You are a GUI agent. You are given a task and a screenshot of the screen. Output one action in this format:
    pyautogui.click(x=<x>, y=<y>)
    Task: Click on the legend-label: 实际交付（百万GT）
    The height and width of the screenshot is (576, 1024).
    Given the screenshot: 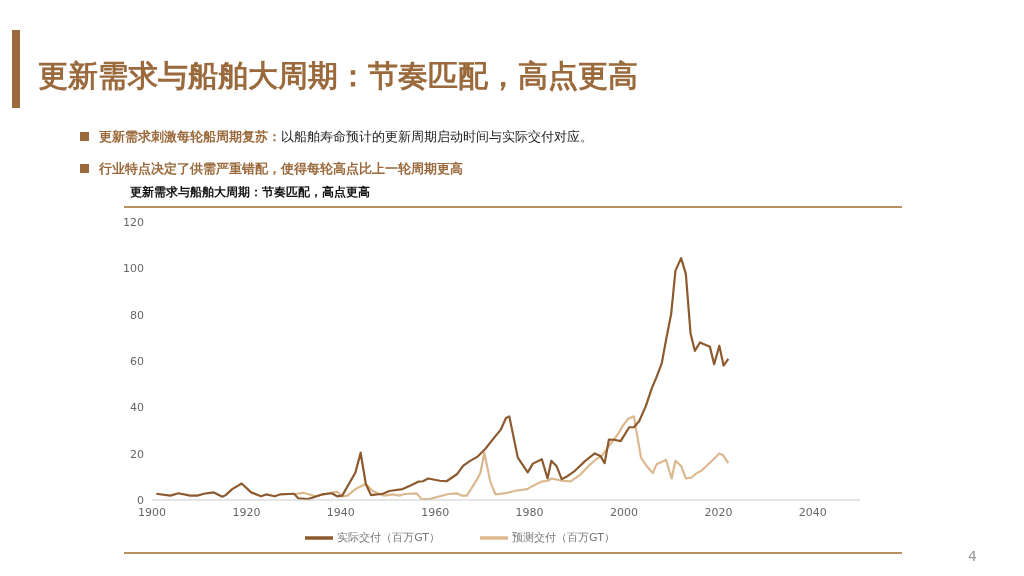 What is the action you would take?
    pyautogui.click(x=388, y=537)
    